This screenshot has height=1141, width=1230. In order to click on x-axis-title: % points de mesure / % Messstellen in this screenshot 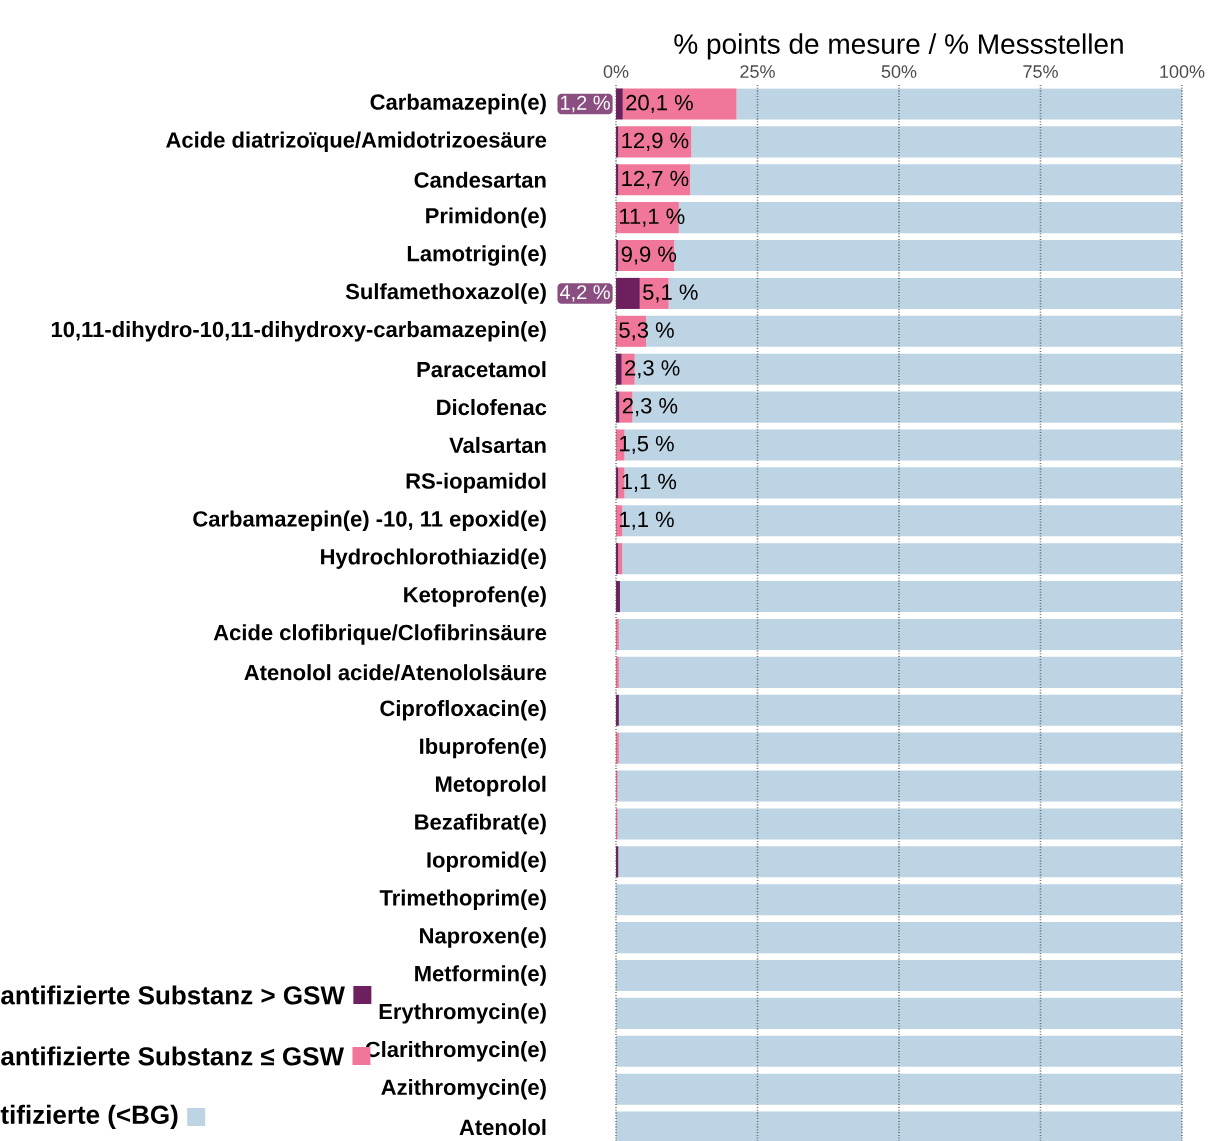, I will do `click(898, 46)`.